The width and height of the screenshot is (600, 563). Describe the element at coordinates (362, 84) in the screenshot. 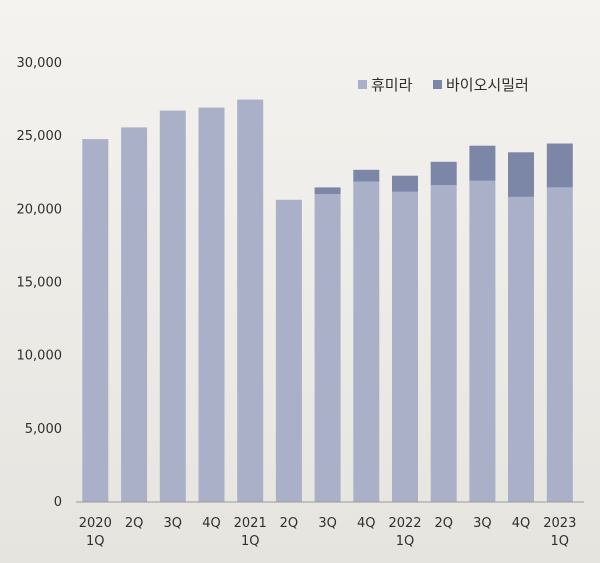

I see `legend-swatch-humira` at that location.